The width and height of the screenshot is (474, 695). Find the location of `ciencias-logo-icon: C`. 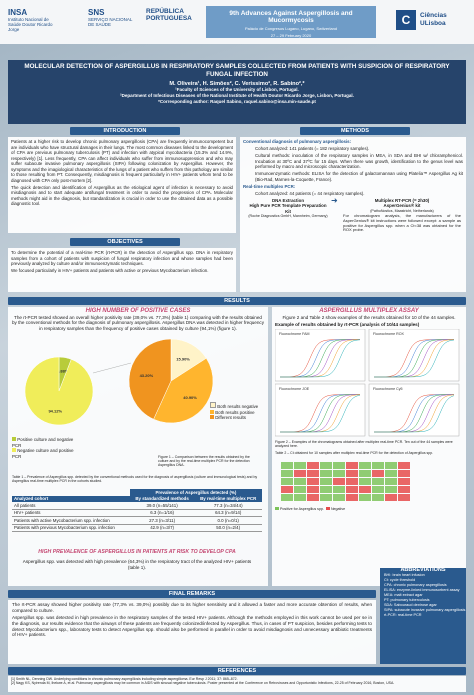

ciencias-logo-icon: C is located at coordinates (406, 20).